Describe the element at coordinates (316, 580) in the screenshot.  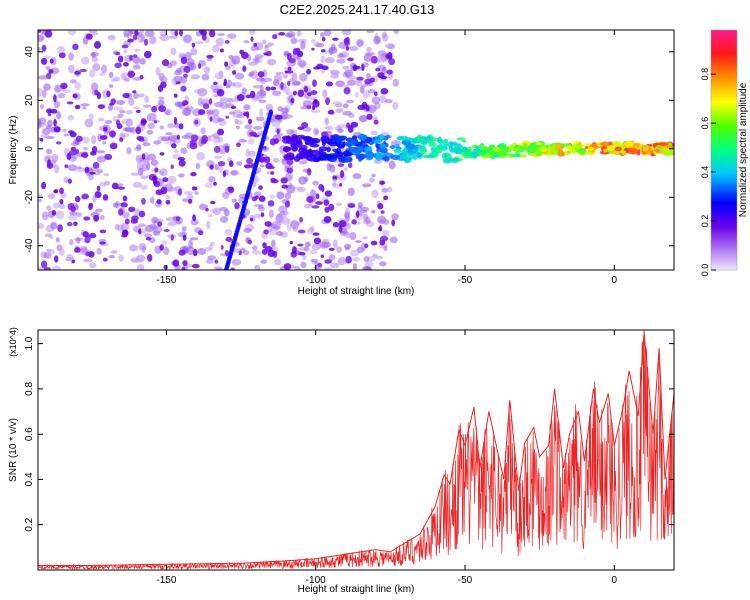
I see `x-tick-label: -100` at that location.